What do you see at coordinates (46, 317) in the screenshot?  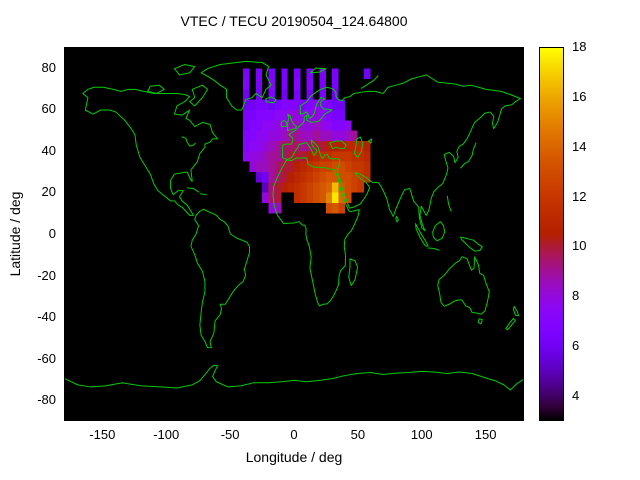 I see `y-tick-label: -40` at bounding box center [46, 317].